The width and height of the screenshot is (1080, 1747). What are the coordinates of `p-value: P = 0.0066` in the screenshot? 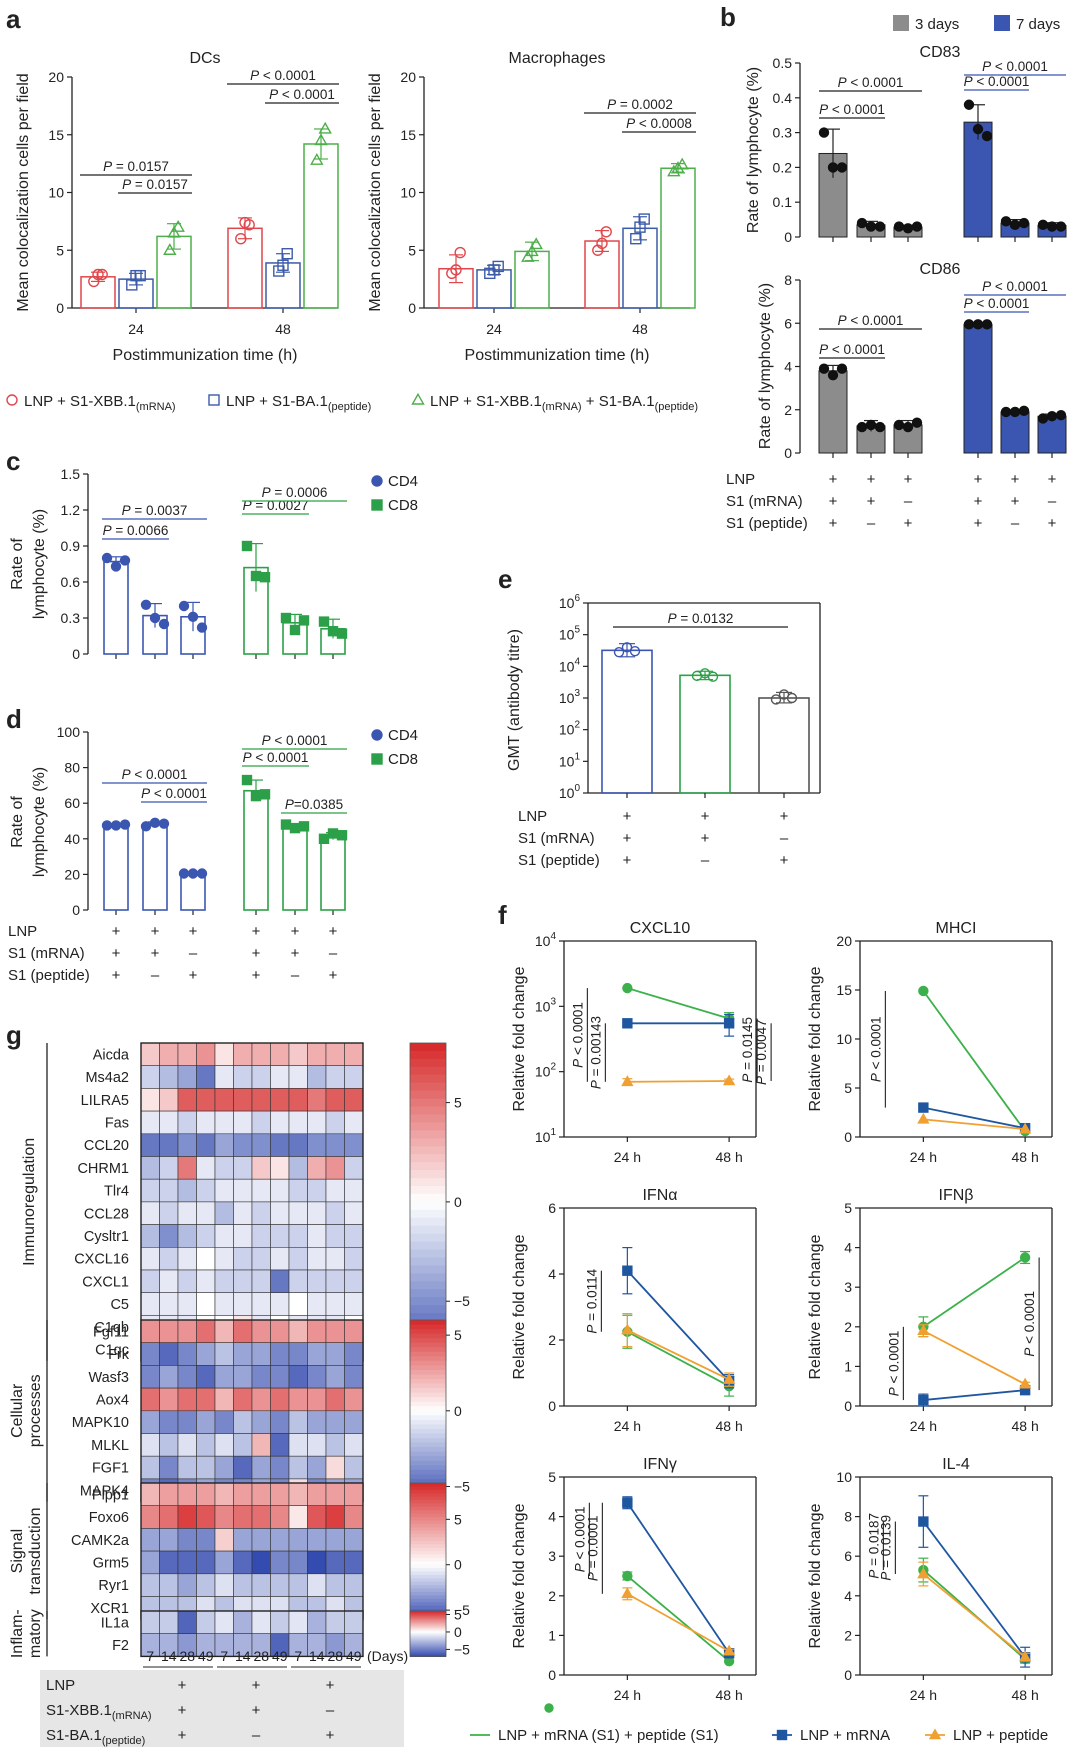 It's located at (136, 530).